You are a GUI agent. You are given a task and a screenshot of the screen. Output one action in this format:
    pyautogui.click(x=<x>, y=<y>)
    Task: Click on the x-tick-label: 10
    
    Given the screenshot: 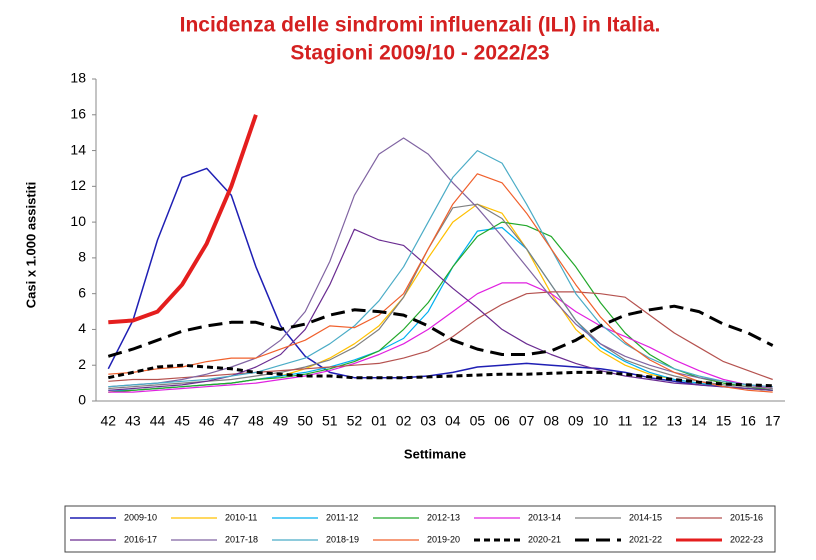 What is the action you would take?
    pyautogui.click(x=601, y=421)
    